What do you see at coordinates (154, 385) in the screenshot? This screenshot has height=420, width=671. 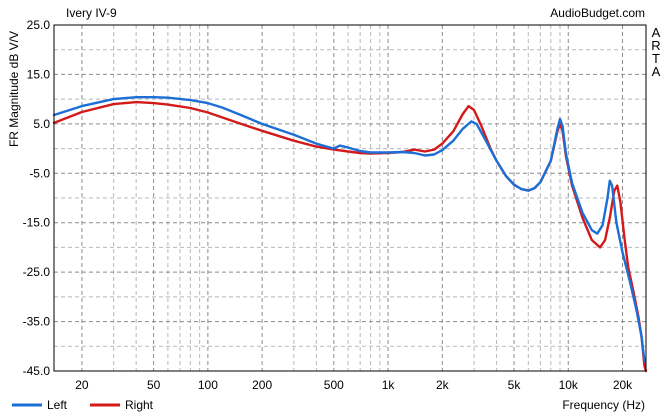 I see `x-tick-label: 50` at bounding box center [154, 385].